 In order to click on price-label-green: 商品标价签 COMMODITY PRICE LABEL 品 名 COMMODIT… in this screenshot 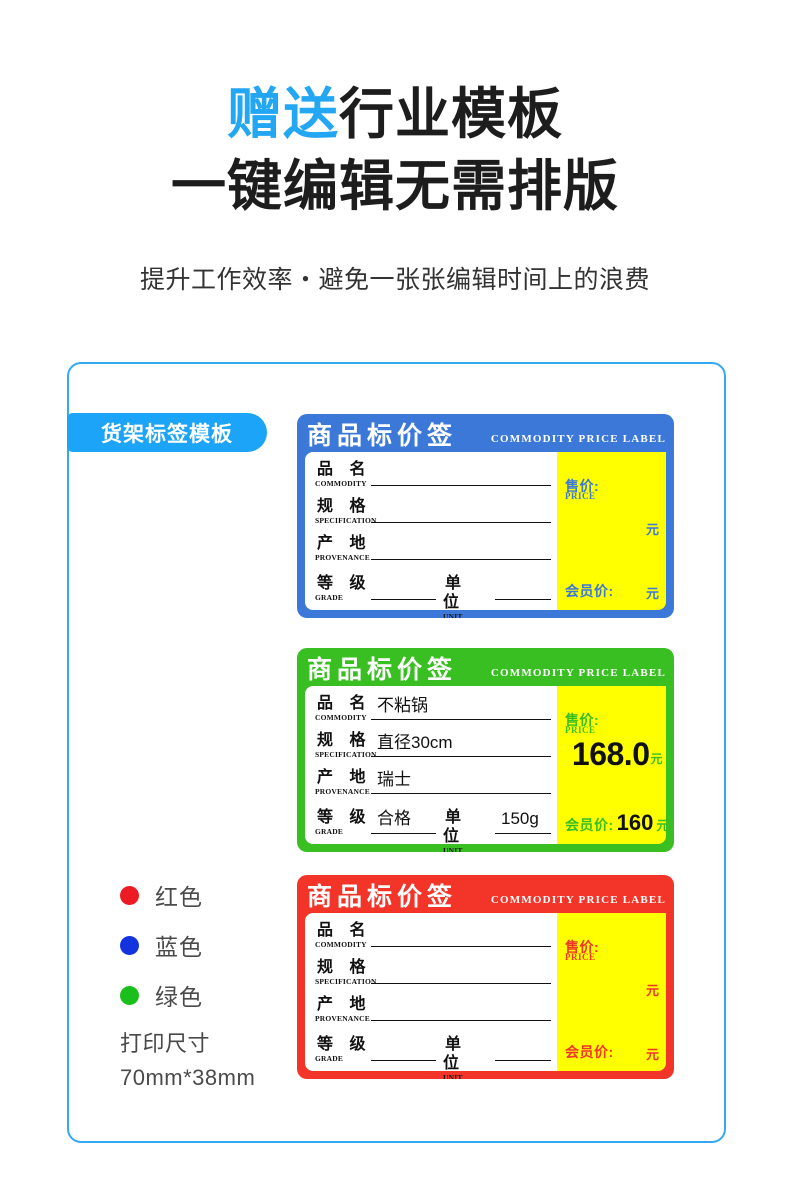, I will do `click(485, 750)`.